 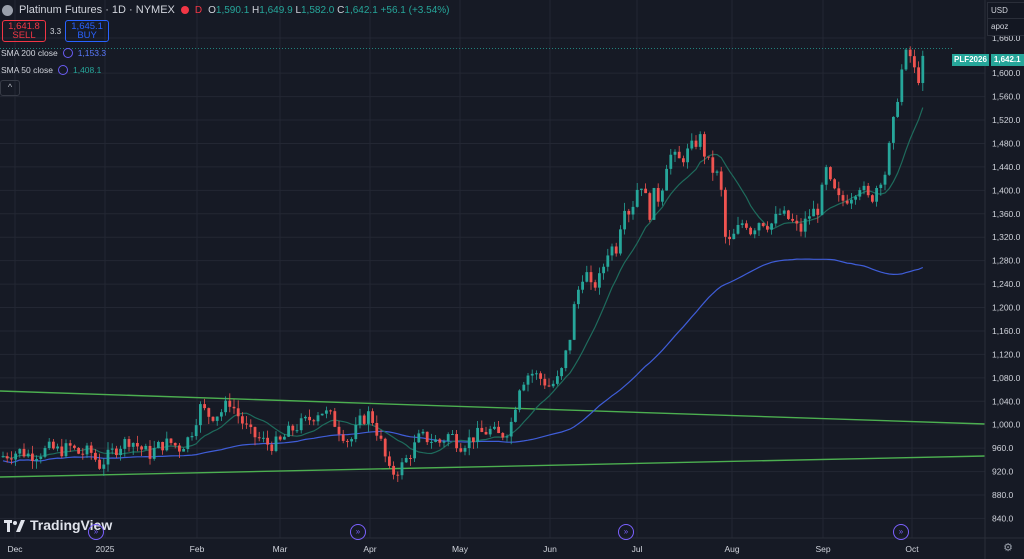 What do you see at coordinates (1006, 73) in the screenshot?
I see `price-tick-label: 1,600.0` at bounding box center [1006, 73].